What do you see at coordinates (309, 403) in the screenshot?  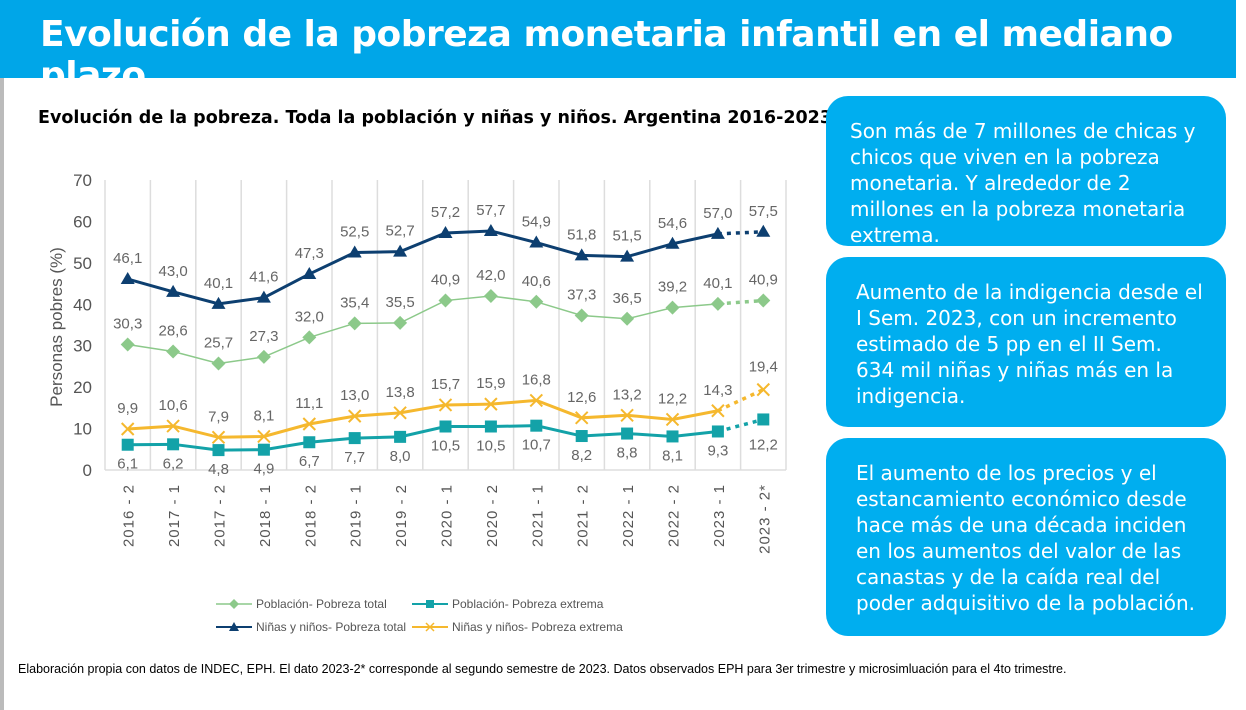 I see `data-label: 11,1` at bounding box center [309, 403].